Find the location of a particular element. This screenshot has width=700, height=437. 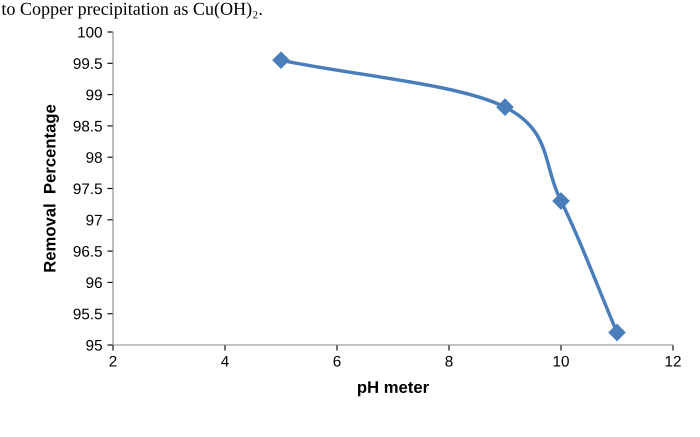

x-tick-label: 12 is located at coordinates (673, 361).